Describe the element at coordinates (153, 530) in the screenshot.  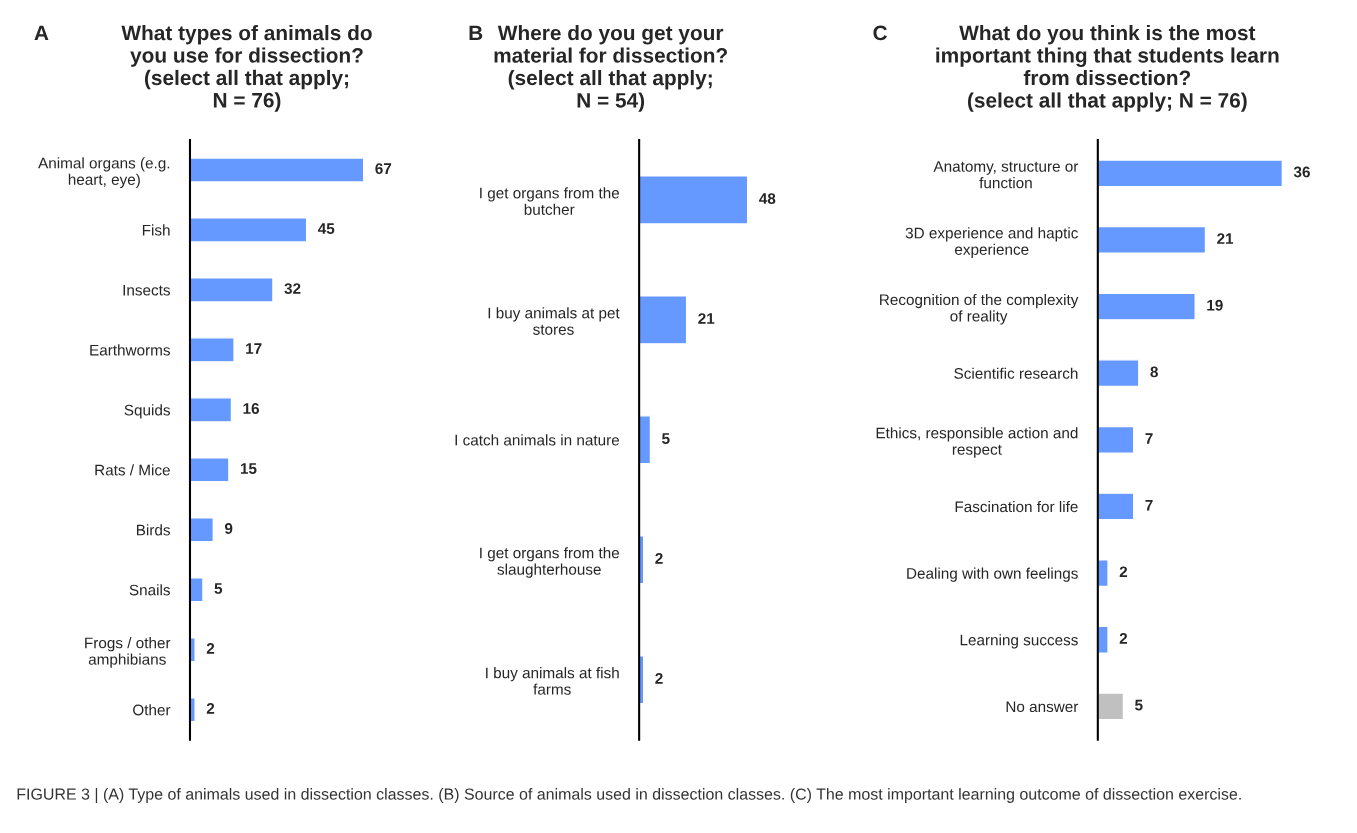
I see `y-tick-label: Birds` at that location.